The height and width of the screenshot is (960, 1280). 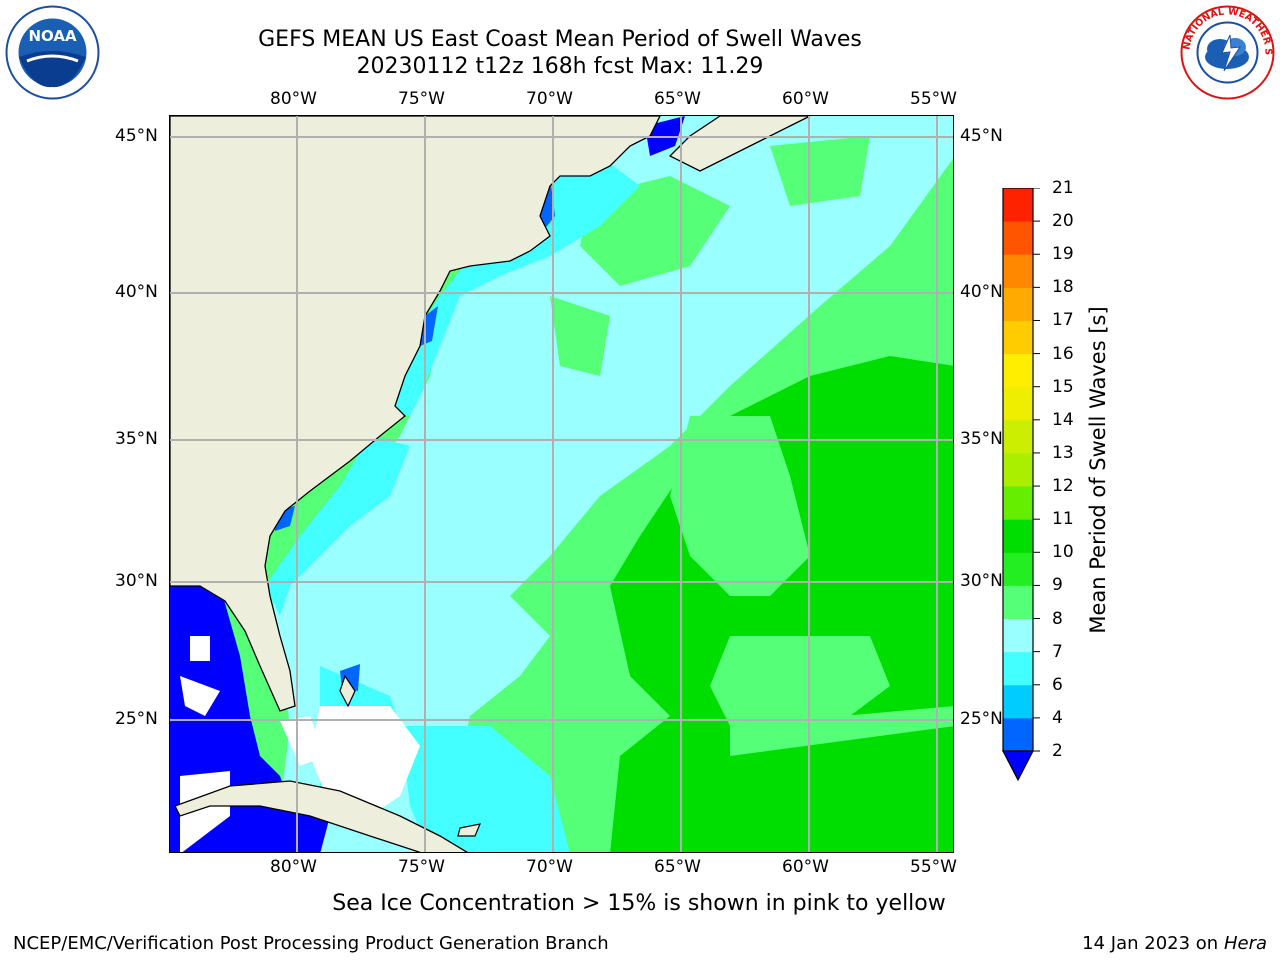 I want to click on colorbar-tick-label: 16, so click(x=1063, y=353).